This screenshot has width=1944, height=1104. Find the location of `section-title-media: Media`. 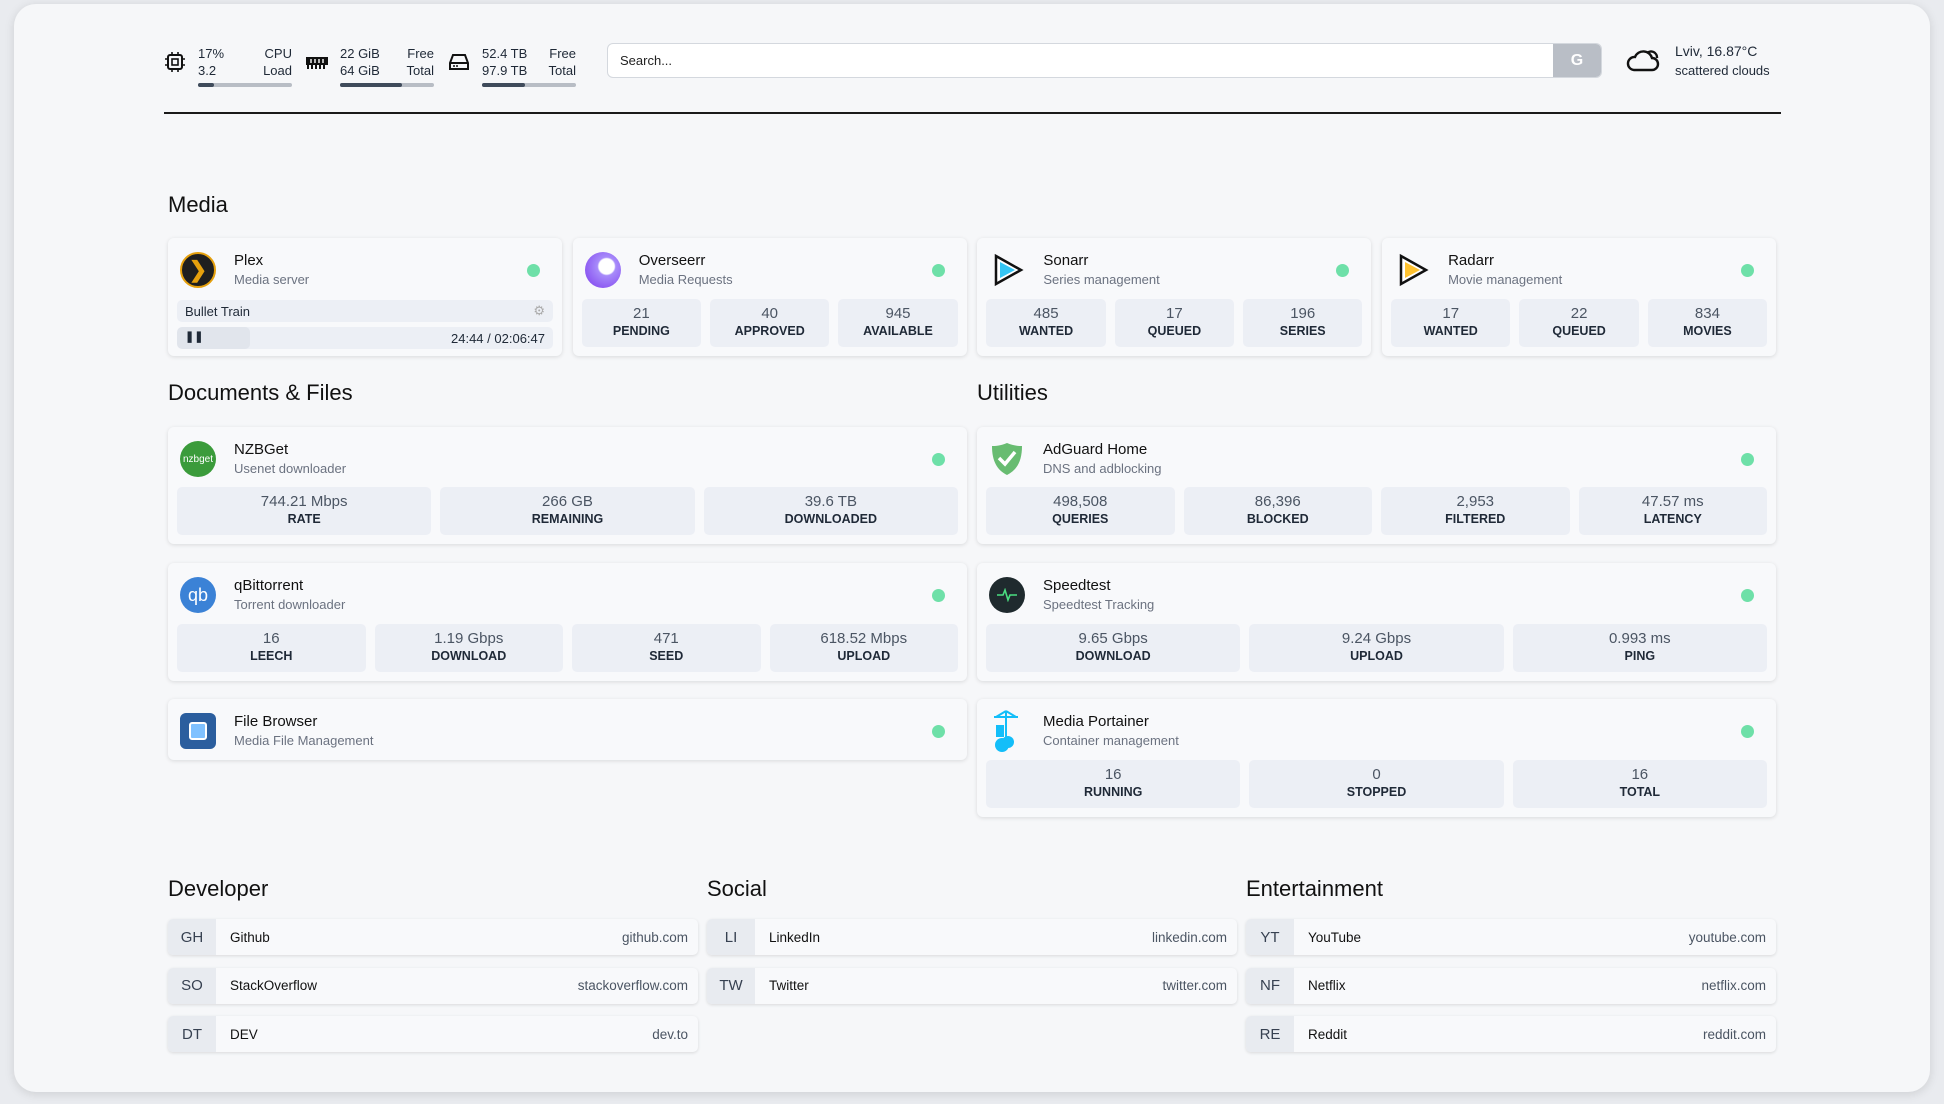

section-title-media: Media is located at coordinates (198, 204).